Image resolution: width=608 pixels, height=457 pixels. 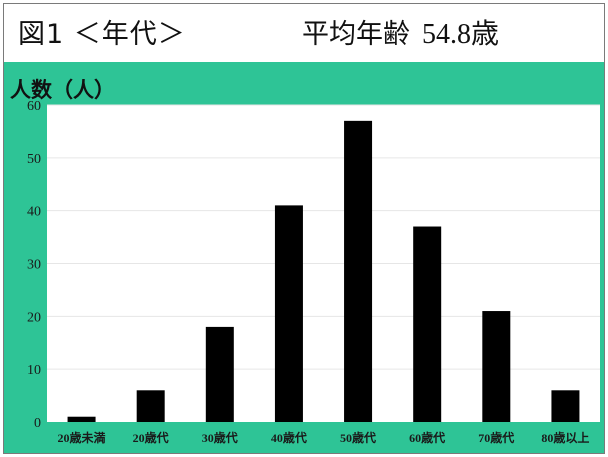 I want to click on average-age: 平均年齢 54.8歳, so click(x=400, y=32).